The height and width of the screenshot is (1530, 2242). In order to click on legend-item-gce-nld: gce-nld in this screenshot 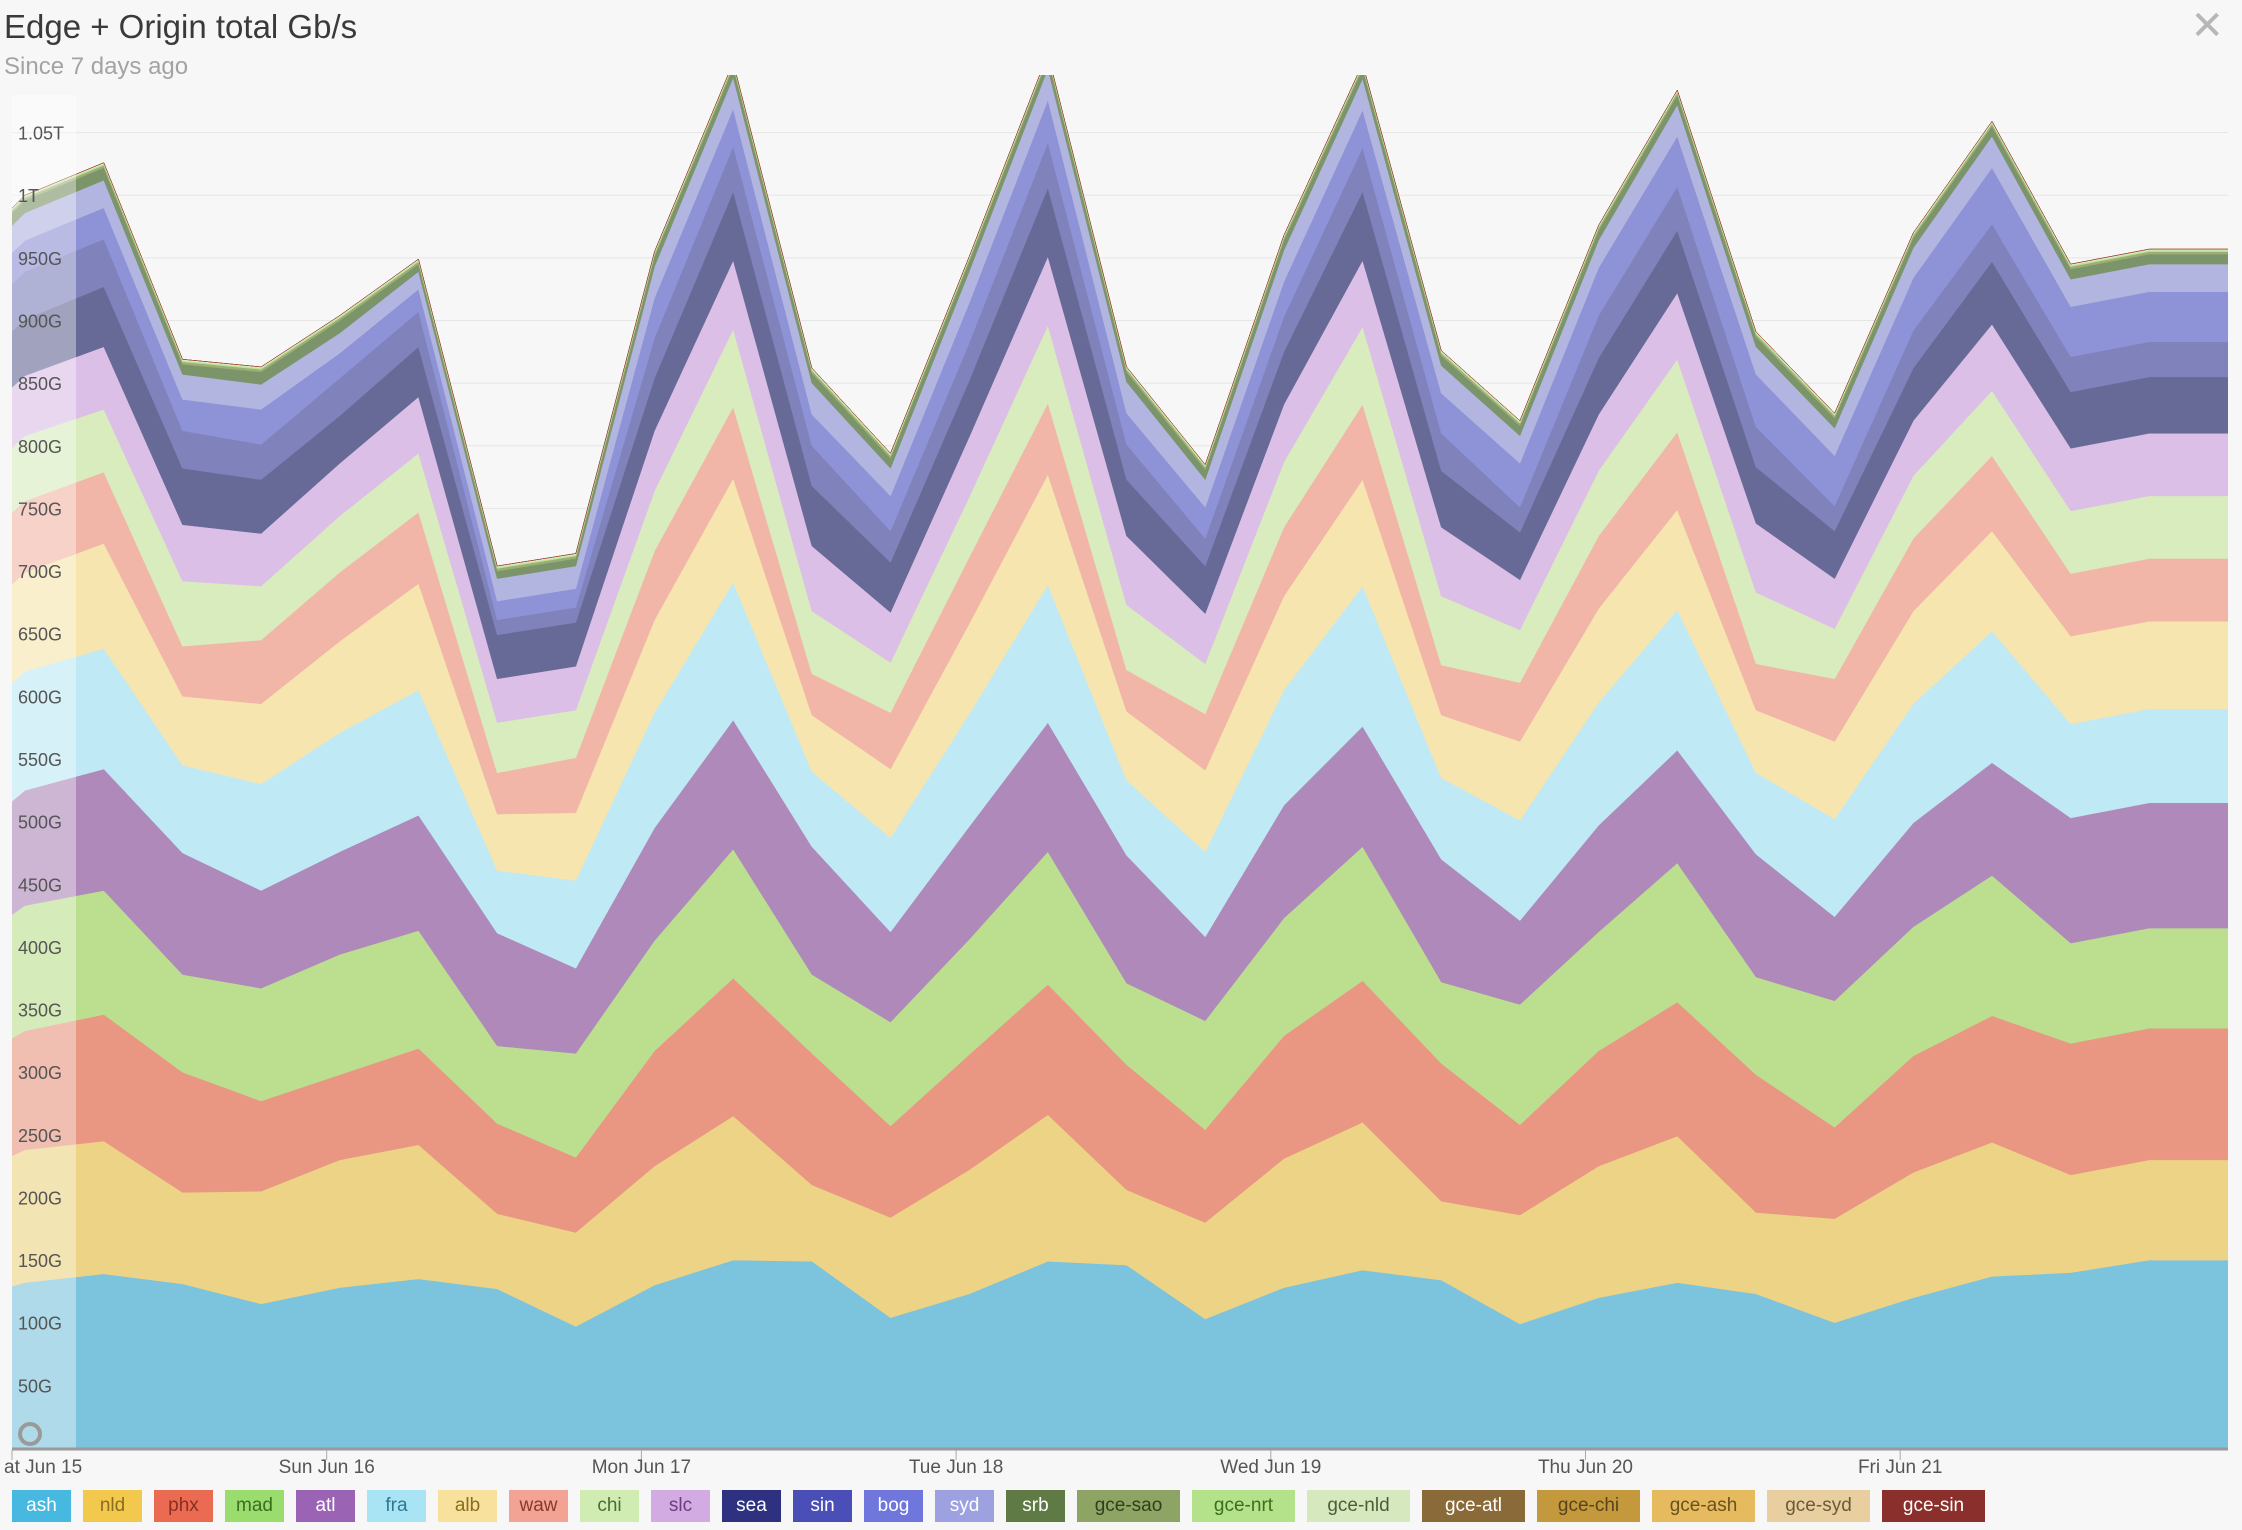, I will do `click(1358, 1506)`.